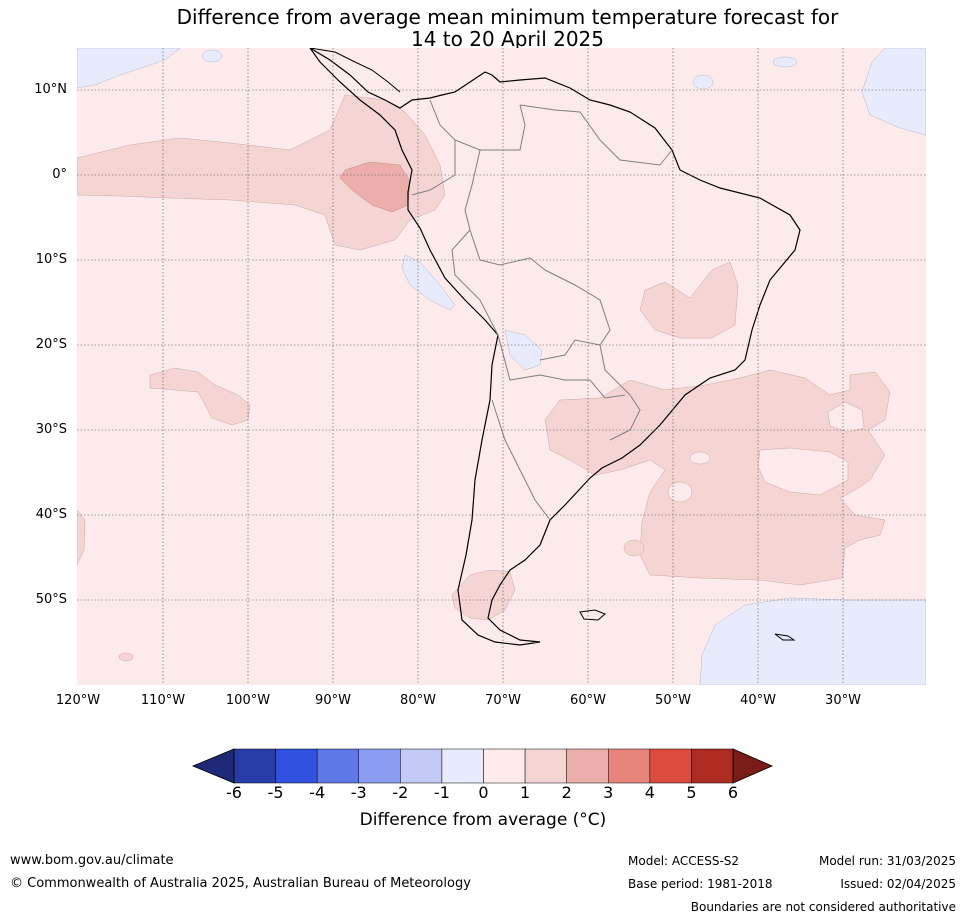 The image size is (965, 919). I want to click on anomaly-area-1to2-patagonia, so click(483, 595).